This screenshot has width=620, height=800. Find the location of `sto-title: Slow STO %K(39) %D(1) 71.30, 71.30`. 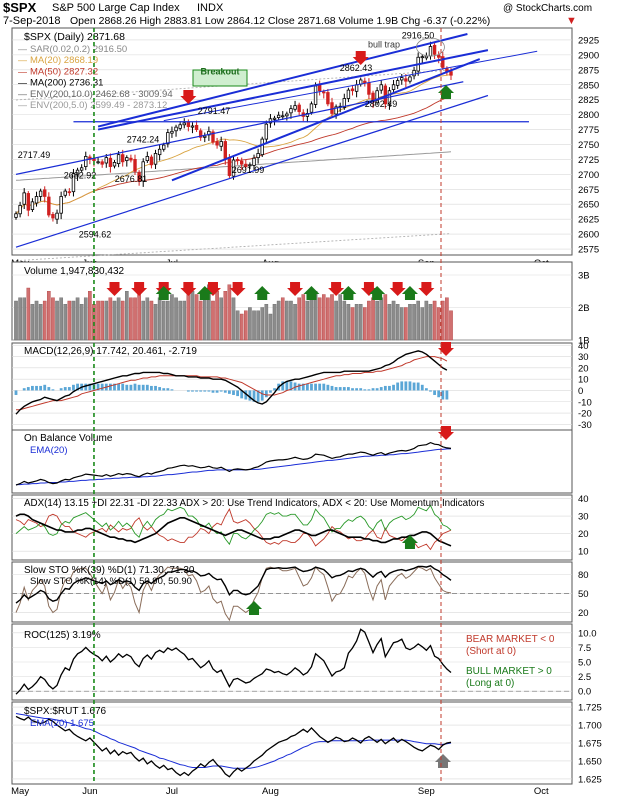

sto-title: Slow STO %K(39) %D(1) 71.30, 71.30 is located at coordinates (109, 570).